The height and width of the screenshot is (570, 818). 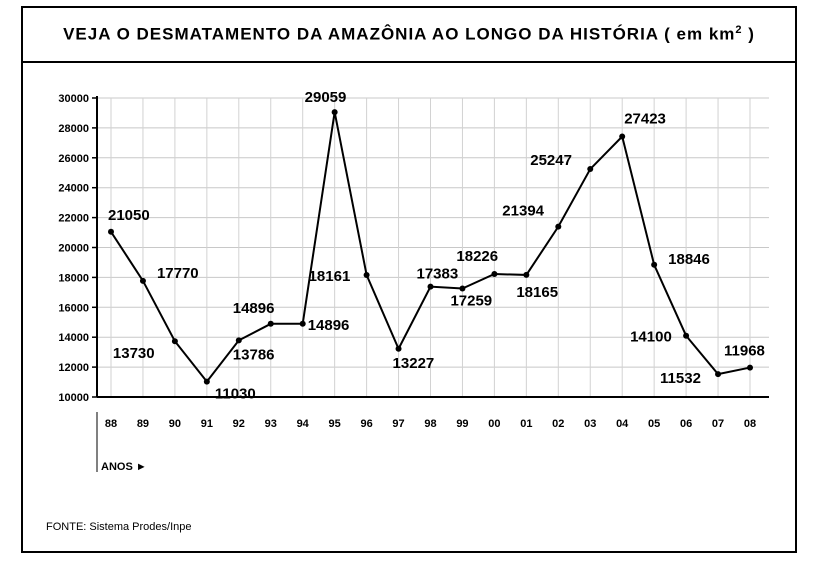 What do you see at coordinates (471, 300) in the screenshot?
I see `data-label: 17259` at bounding box center [471, 300].